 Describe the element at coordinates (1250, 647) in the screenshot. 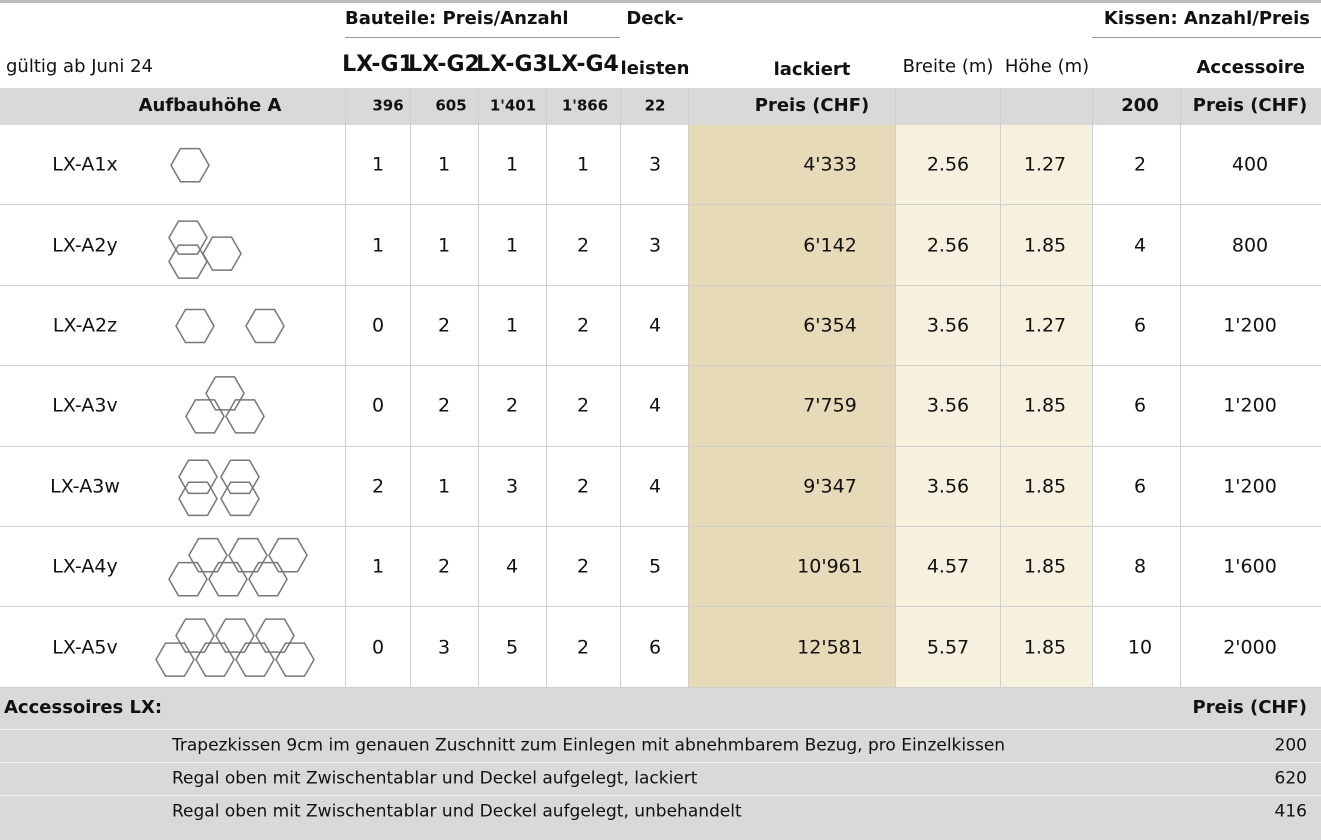

I see `cell: 2'000` at that location.